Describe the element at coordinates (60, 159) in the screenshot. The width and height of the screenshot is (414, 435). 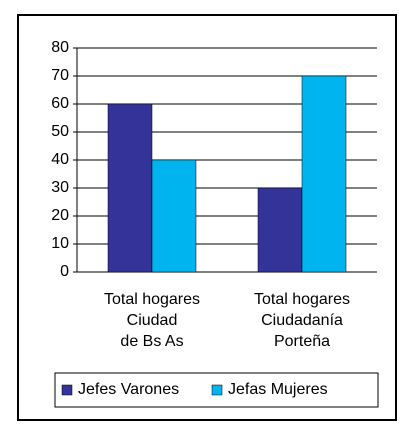
I see `y-tick-label: 40` at that location.